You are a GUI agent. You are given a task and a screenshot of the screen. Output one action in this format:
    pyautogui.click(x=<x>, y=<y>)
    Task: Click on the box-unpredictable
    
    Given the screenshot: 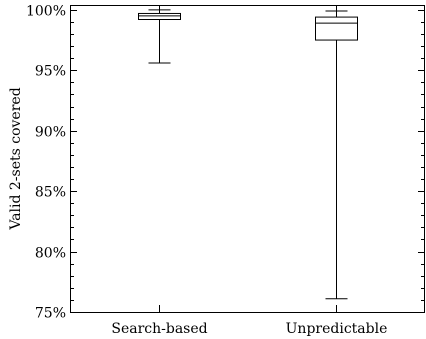 What is the action you would take?
    pyautogui.click(x=336, y=155)
    